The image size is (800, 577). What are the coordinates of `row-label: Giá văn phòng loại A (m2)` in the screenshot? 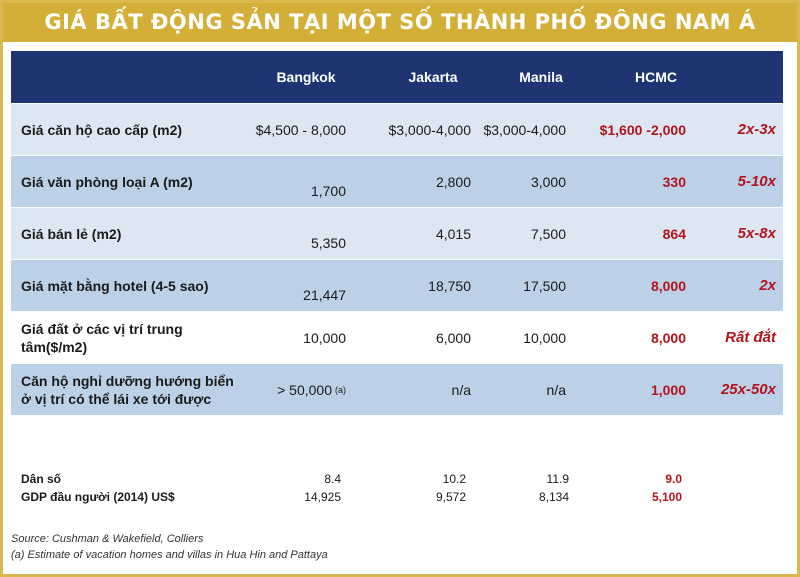 It's located at (107, 181).